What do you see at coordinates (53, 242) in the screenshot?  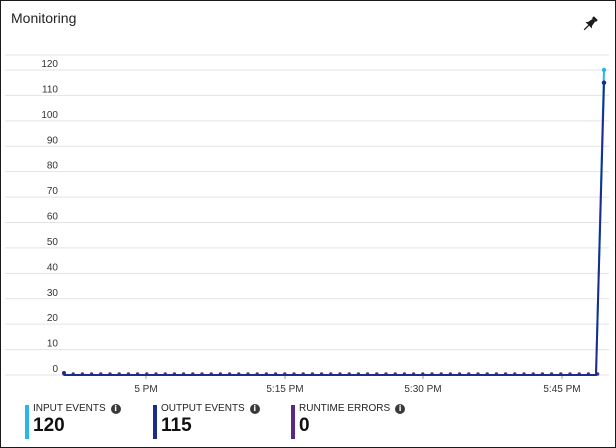 I see `y-tick-label: 50` at bounding box center [53, 242].